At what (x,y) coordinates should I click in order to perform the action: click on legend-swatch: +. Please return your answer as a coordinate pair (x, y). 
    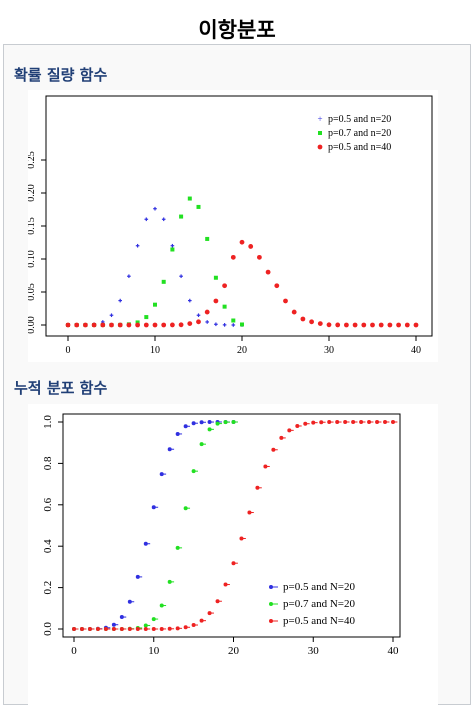
    Looking at the image, I should click on (319, 119).